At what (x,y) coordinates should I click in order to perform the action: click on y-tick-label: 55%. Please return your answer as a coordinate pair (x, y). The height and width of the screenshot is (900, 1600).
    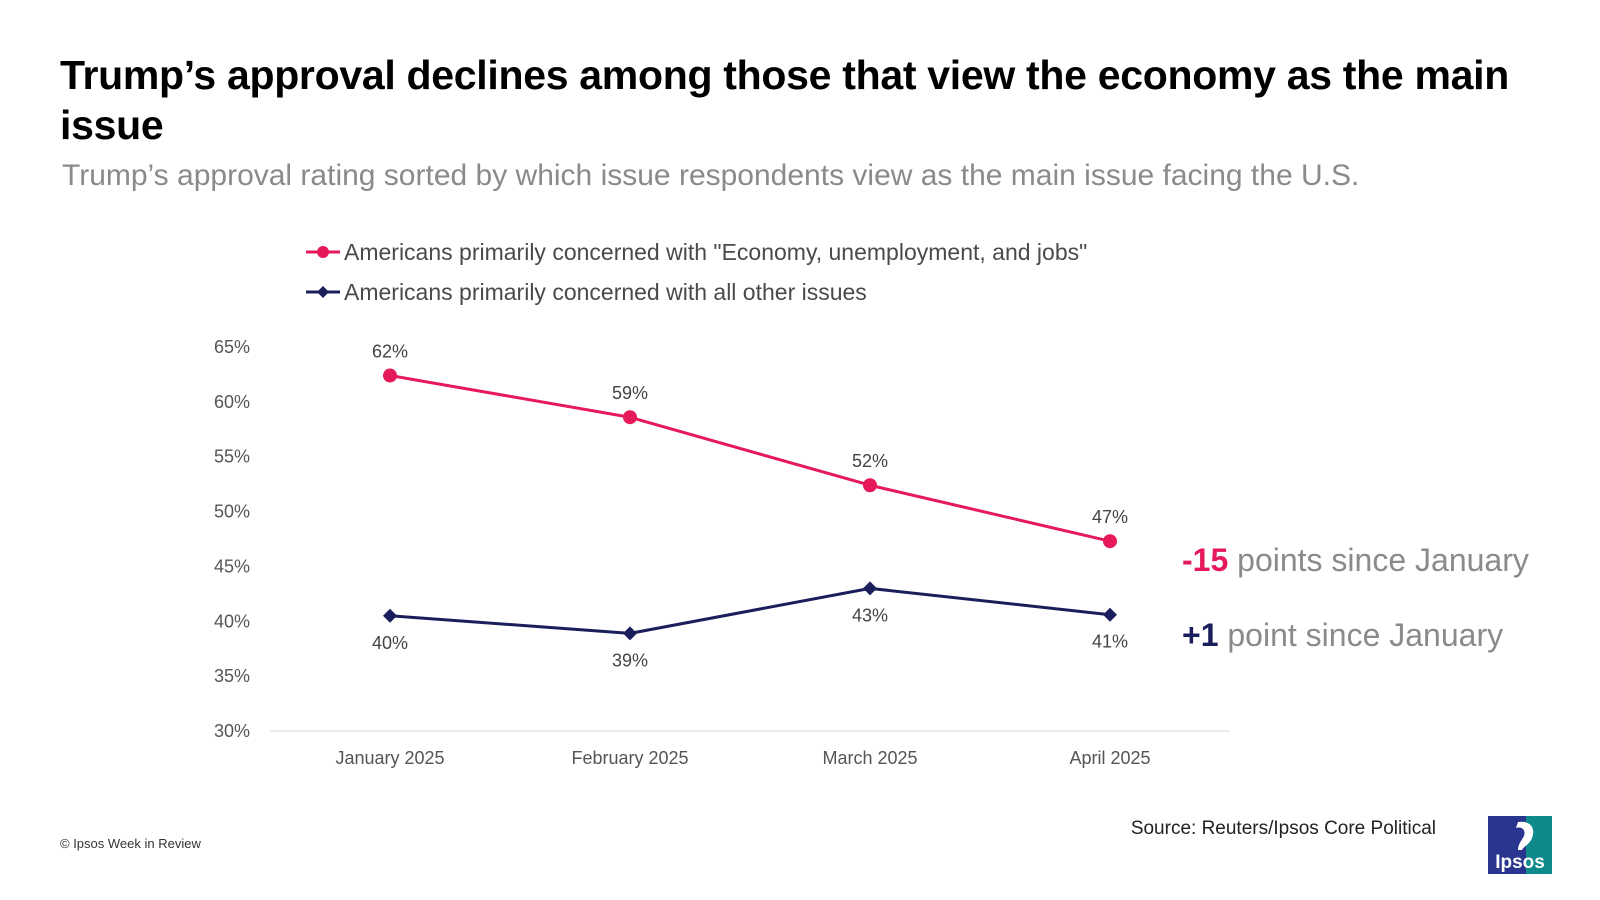
    Looking at the image, I should click on (232, 457).